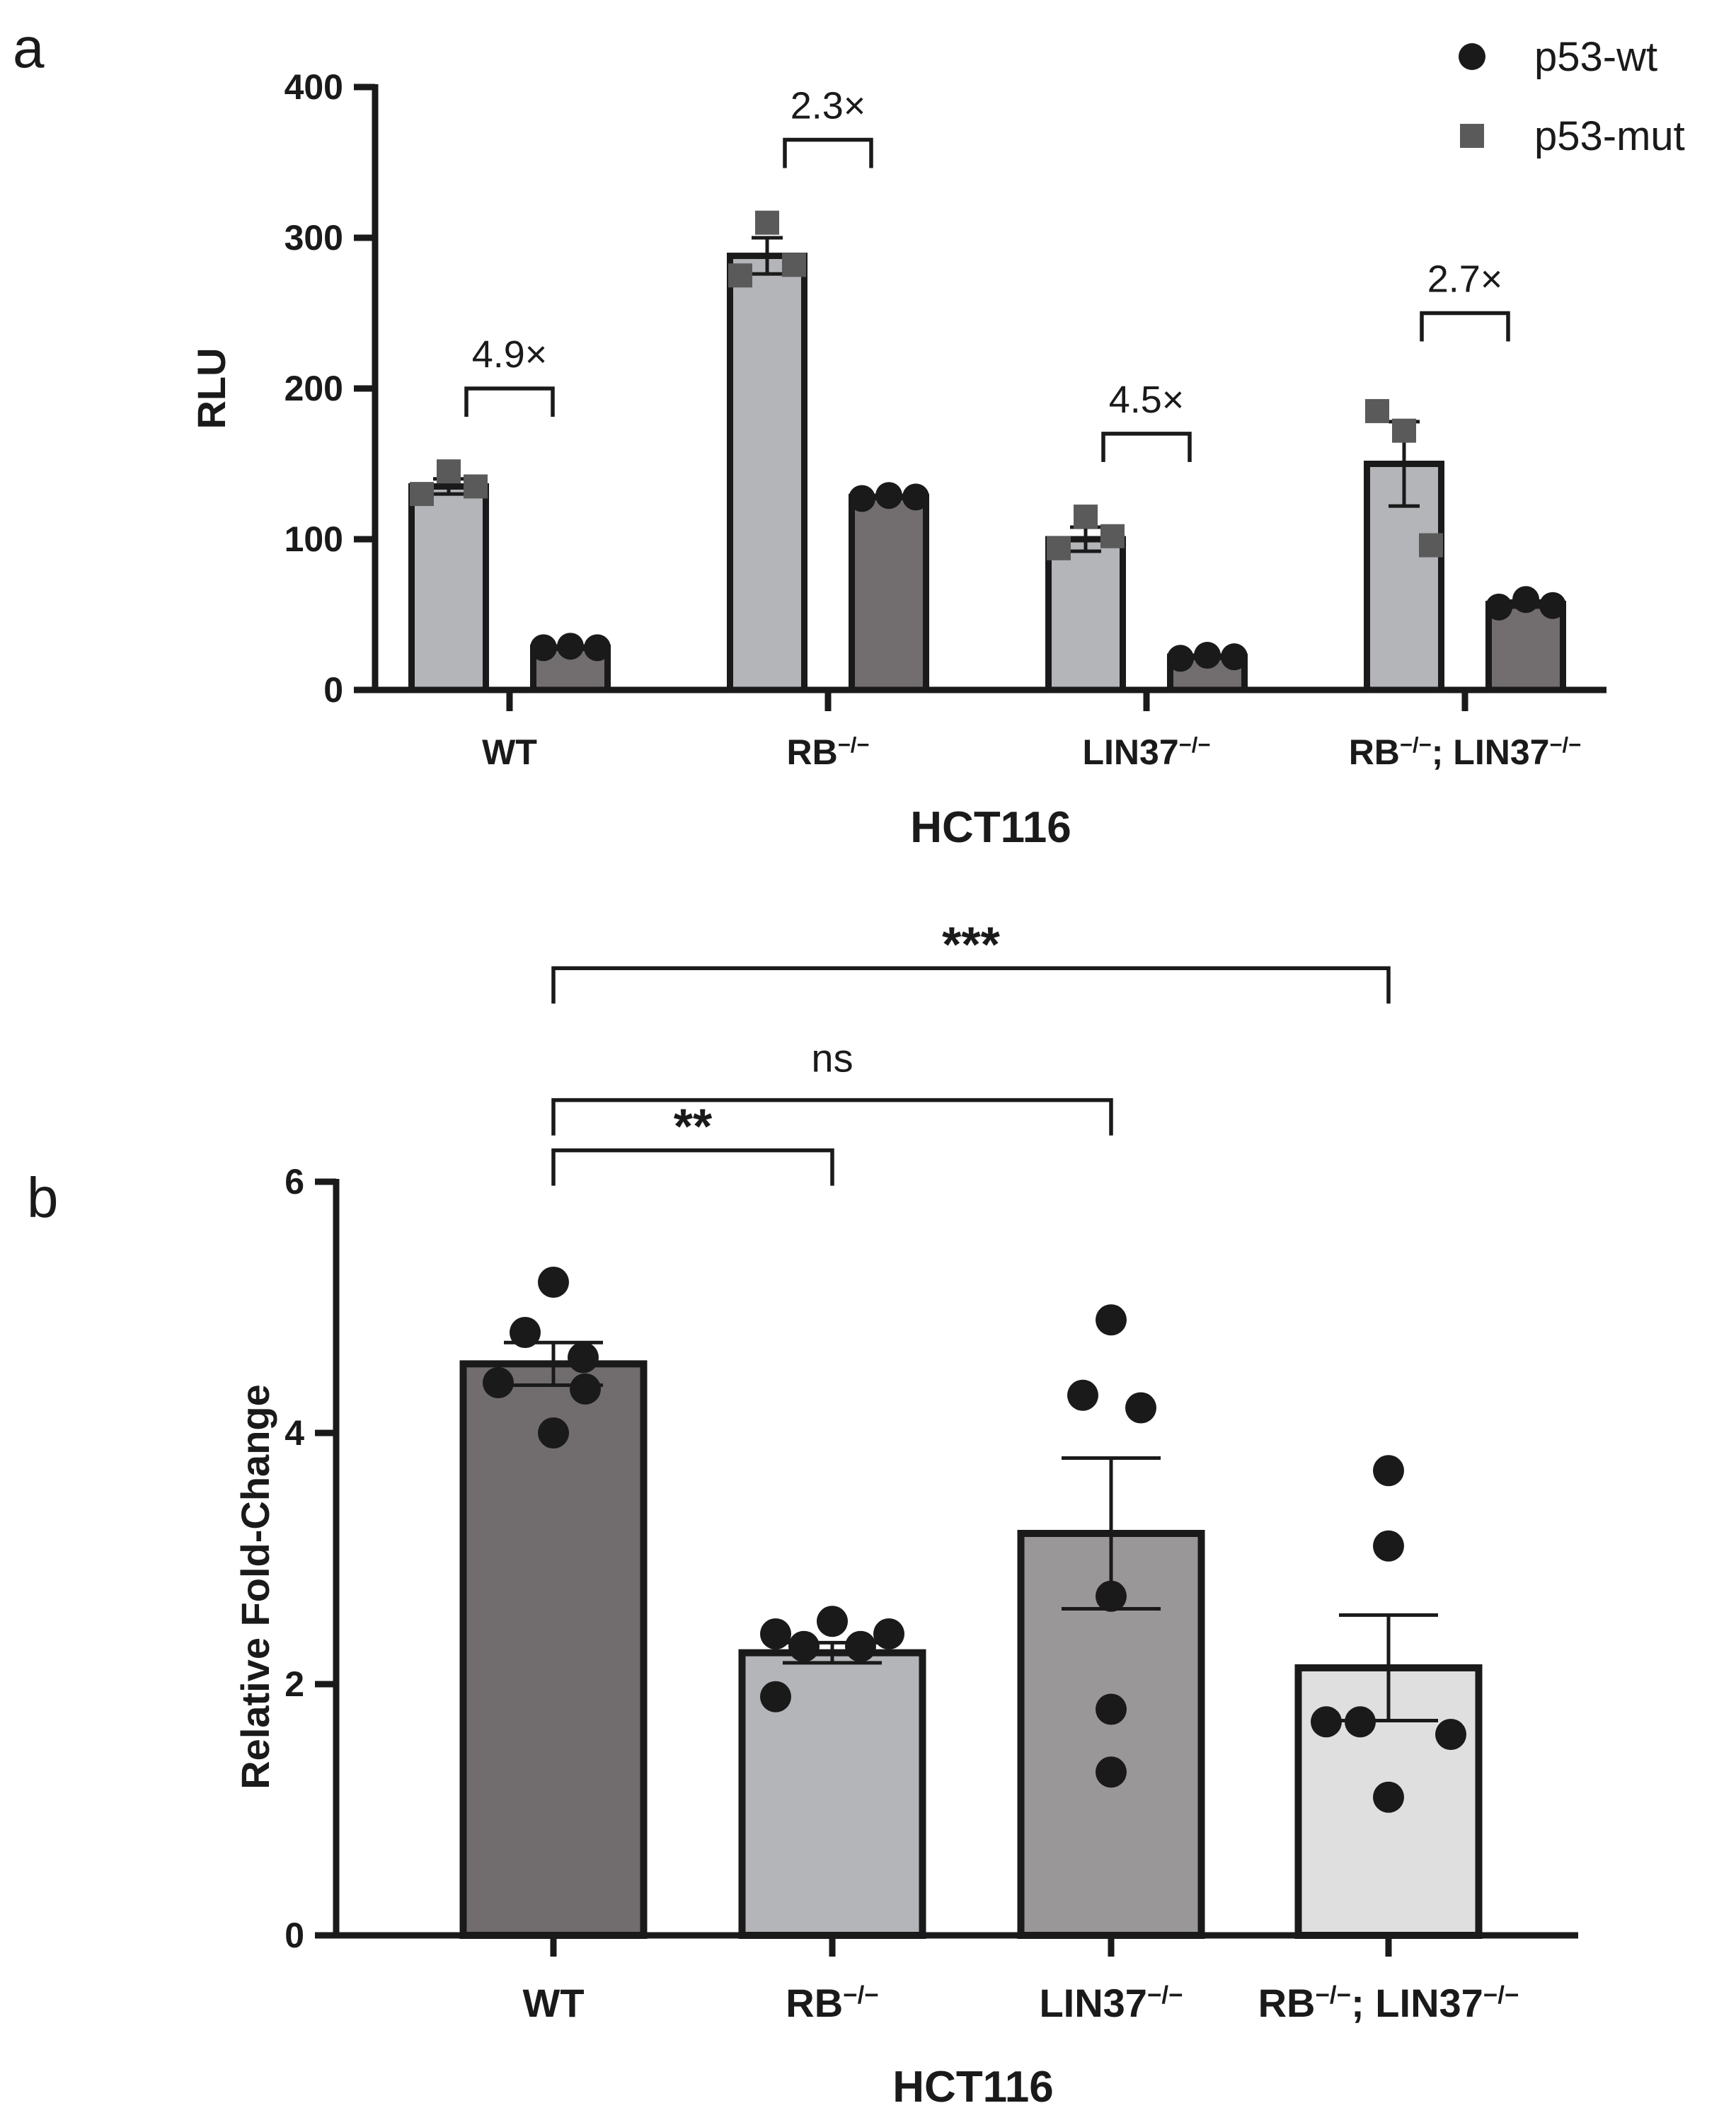  I want to click on significance-label: ns, so click(832, 1058).